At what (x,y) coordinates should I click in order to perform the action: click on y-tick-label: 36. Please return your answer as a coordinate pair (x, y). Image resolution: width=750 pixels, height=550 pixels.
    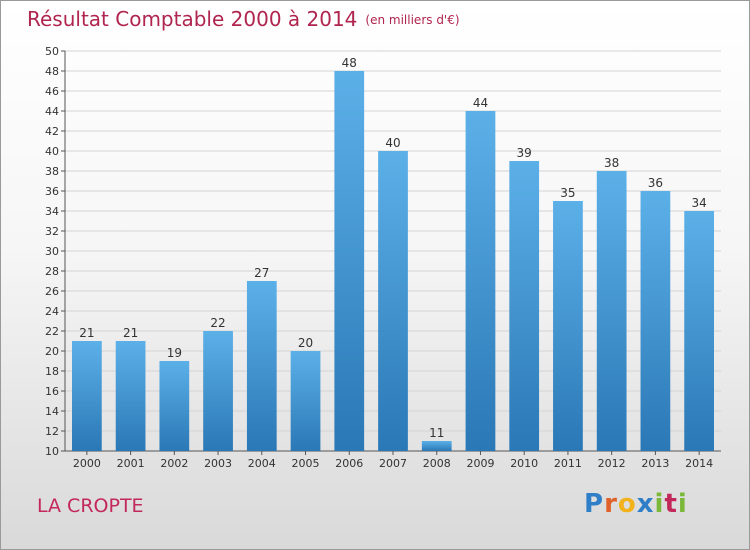
    Looking at the image, I should click on (52, 191).